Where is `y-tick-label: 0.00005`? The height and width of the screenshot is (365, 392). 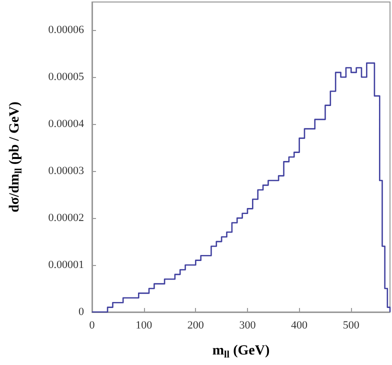 y-tick-label: 0.00005 is located at coordinates (66, 77).